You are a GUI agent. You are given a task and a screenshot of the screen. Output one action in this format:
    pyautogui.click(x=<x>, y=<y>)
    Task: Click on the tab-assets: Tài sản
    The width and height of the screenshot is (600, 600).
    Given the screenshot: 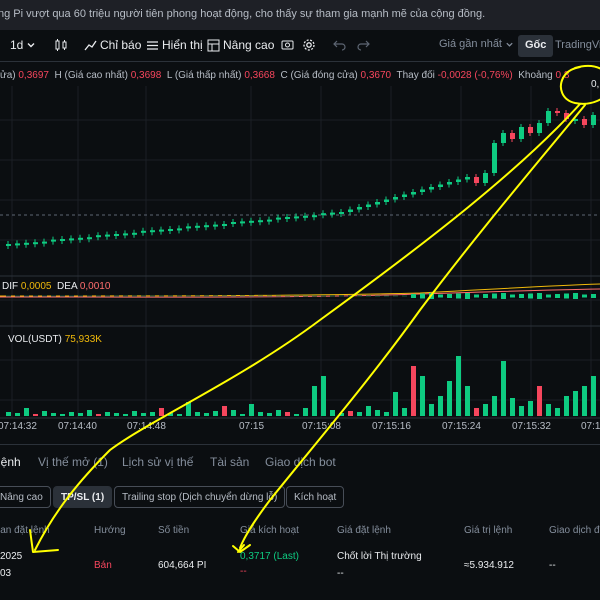 What is the action you would take?
    pyautogui.click(x=230, y=462)
    